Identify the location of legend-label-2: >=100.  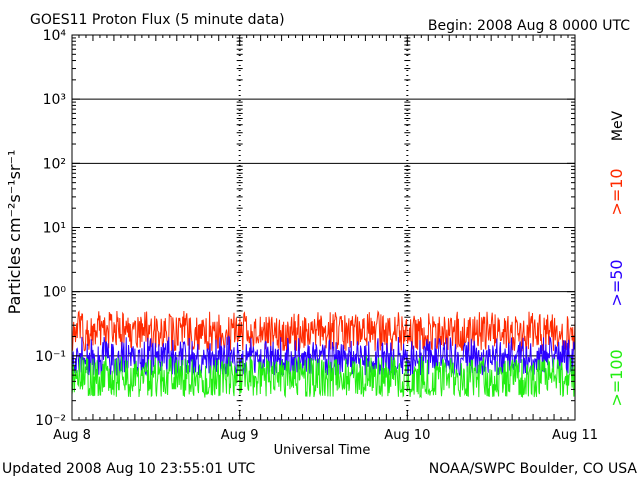
(616, 377).